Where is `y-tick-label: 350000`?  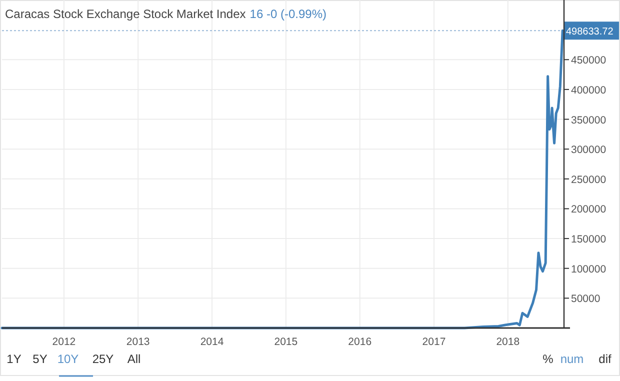 y-tick-label: 350000 is located at coordinates (588, 120).